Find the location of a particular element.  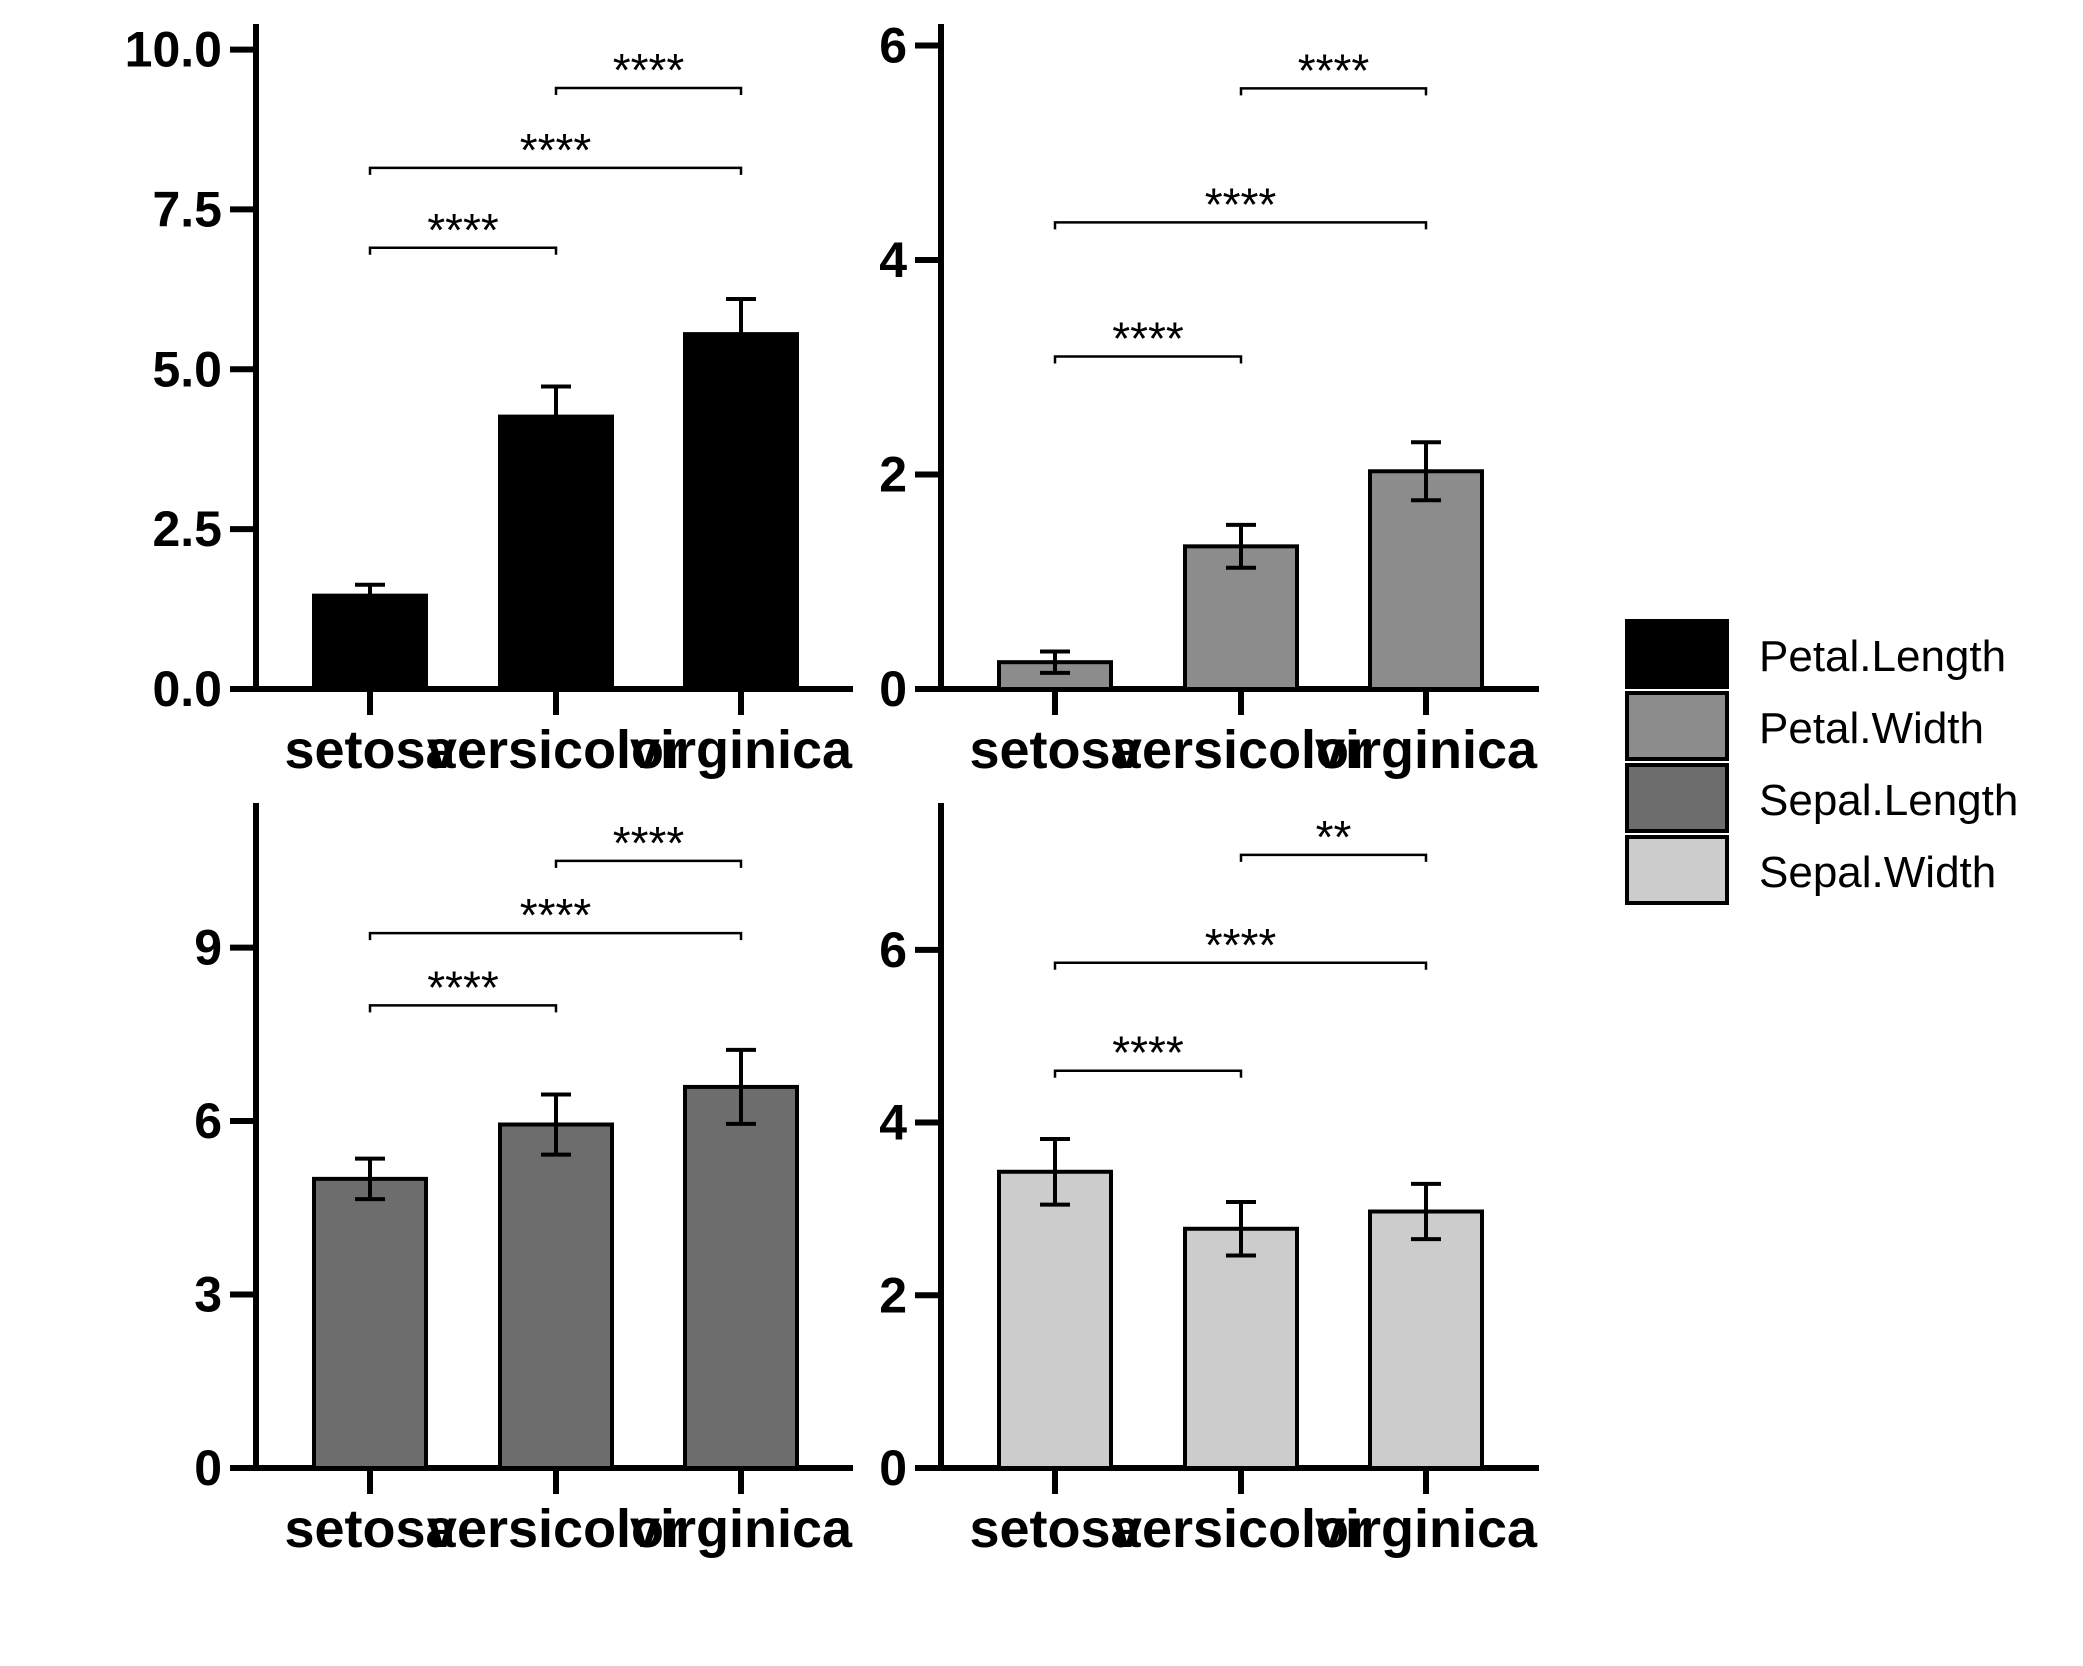

y-tick-label: 2.5 is located at coordinates (187, 529).